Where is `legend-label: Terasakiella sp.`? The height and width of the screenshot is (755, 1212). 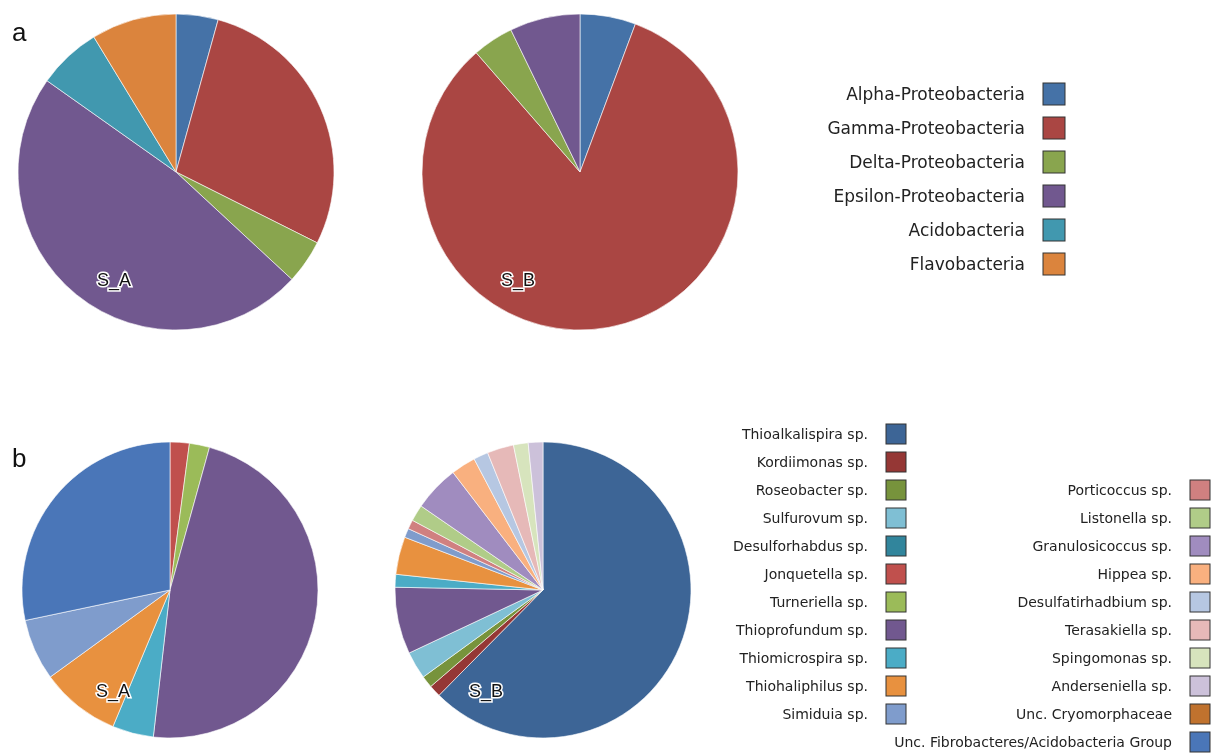 legend-label: Terasakiella sp. is located at coordinates (1117, 630).